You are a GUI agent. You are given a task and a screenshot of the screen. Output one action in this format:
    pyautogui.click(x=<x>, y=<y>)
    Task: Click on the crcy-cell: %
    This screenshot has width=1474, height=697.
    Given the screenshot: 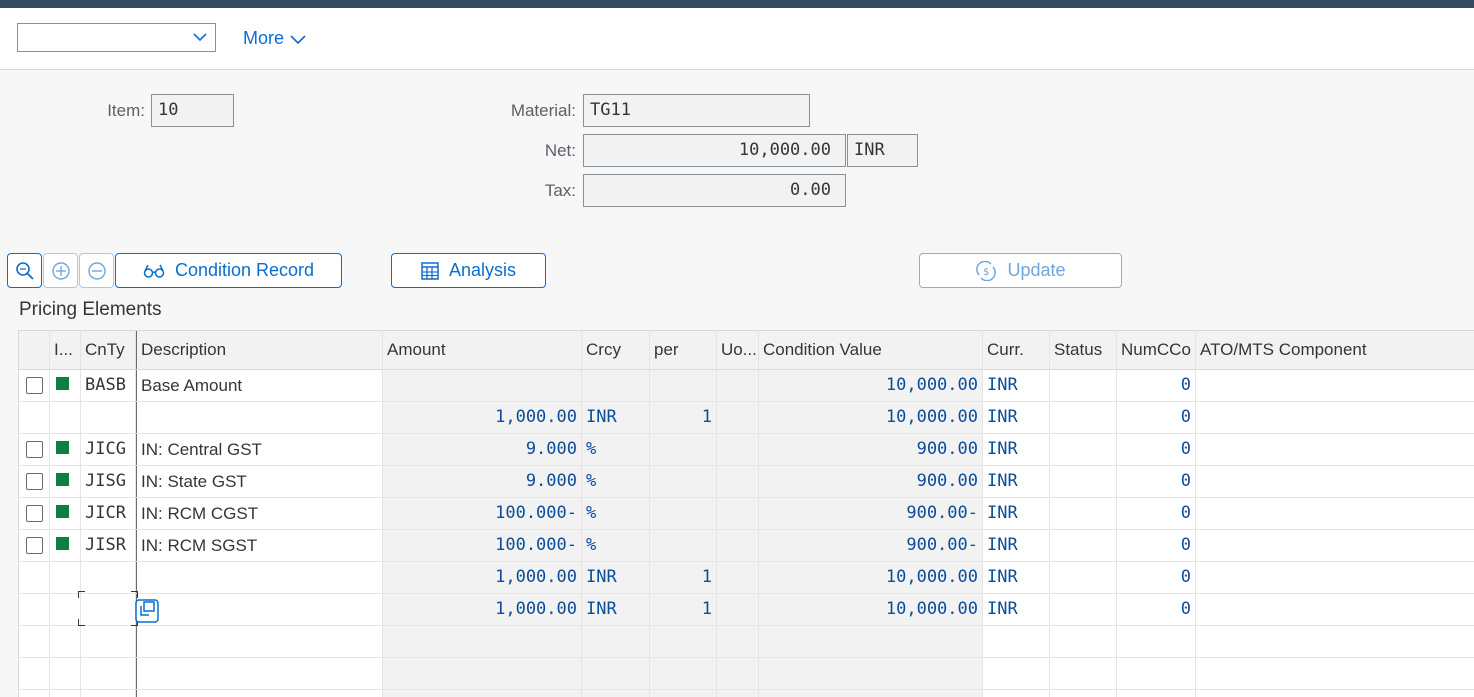 What is the action you would take?
    pyautogui.click(x=616, y=481)
    